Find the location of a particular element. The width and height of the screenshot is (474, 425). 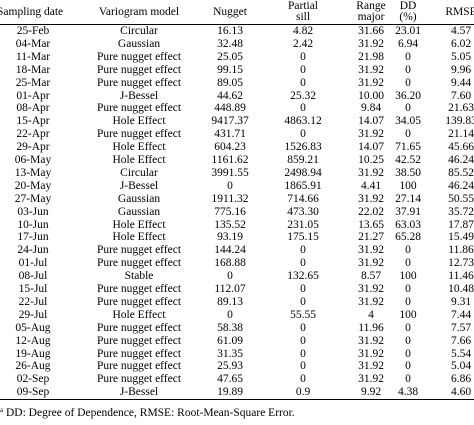

table-row: 08-Jul Stable 0 132.65 8.57 100 11.46 is located at coordinates (237, 276).